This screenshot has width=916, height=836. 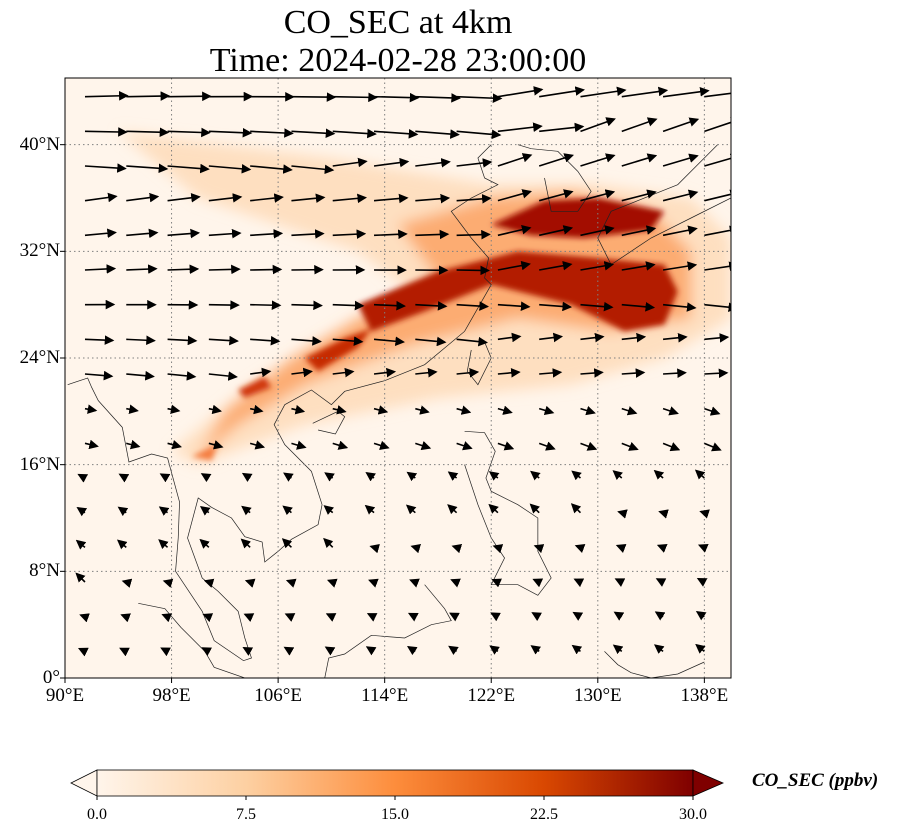 What do you see at coordinates (246, 814) in the screenshot?
I see `colorbar-tick-label: 7.5` at bounding box center [246, 814].